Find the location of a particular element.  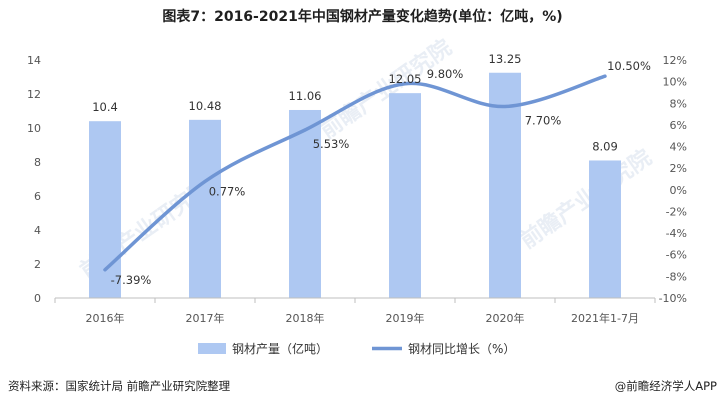

legend-line-label: 钢材同比增长（%） is located at coordinates (461, 349).